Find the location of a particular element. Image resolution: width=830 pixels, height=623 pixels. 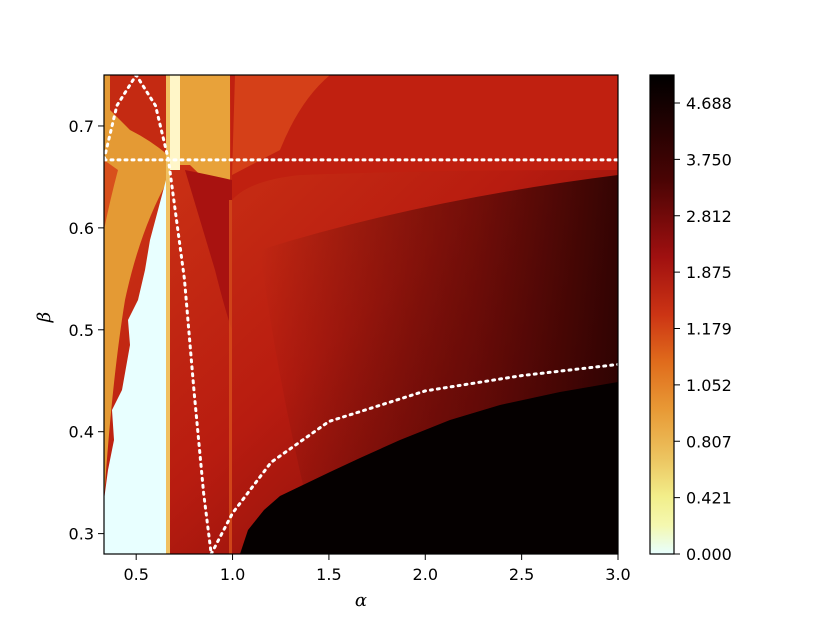

x-tick-label: 2.0 is located at coordinates (425, 574).